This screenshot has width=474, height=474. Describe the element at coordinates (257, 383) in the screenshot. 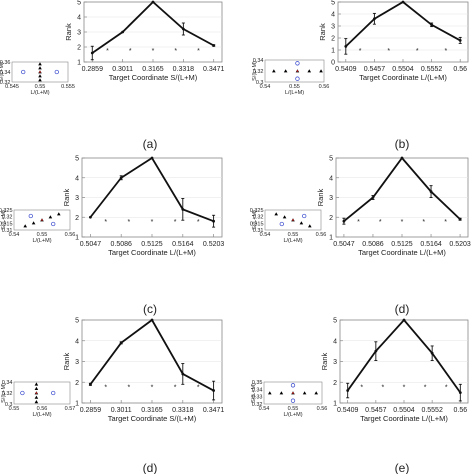

I see `inset-y-tick: 0.35` at that location.